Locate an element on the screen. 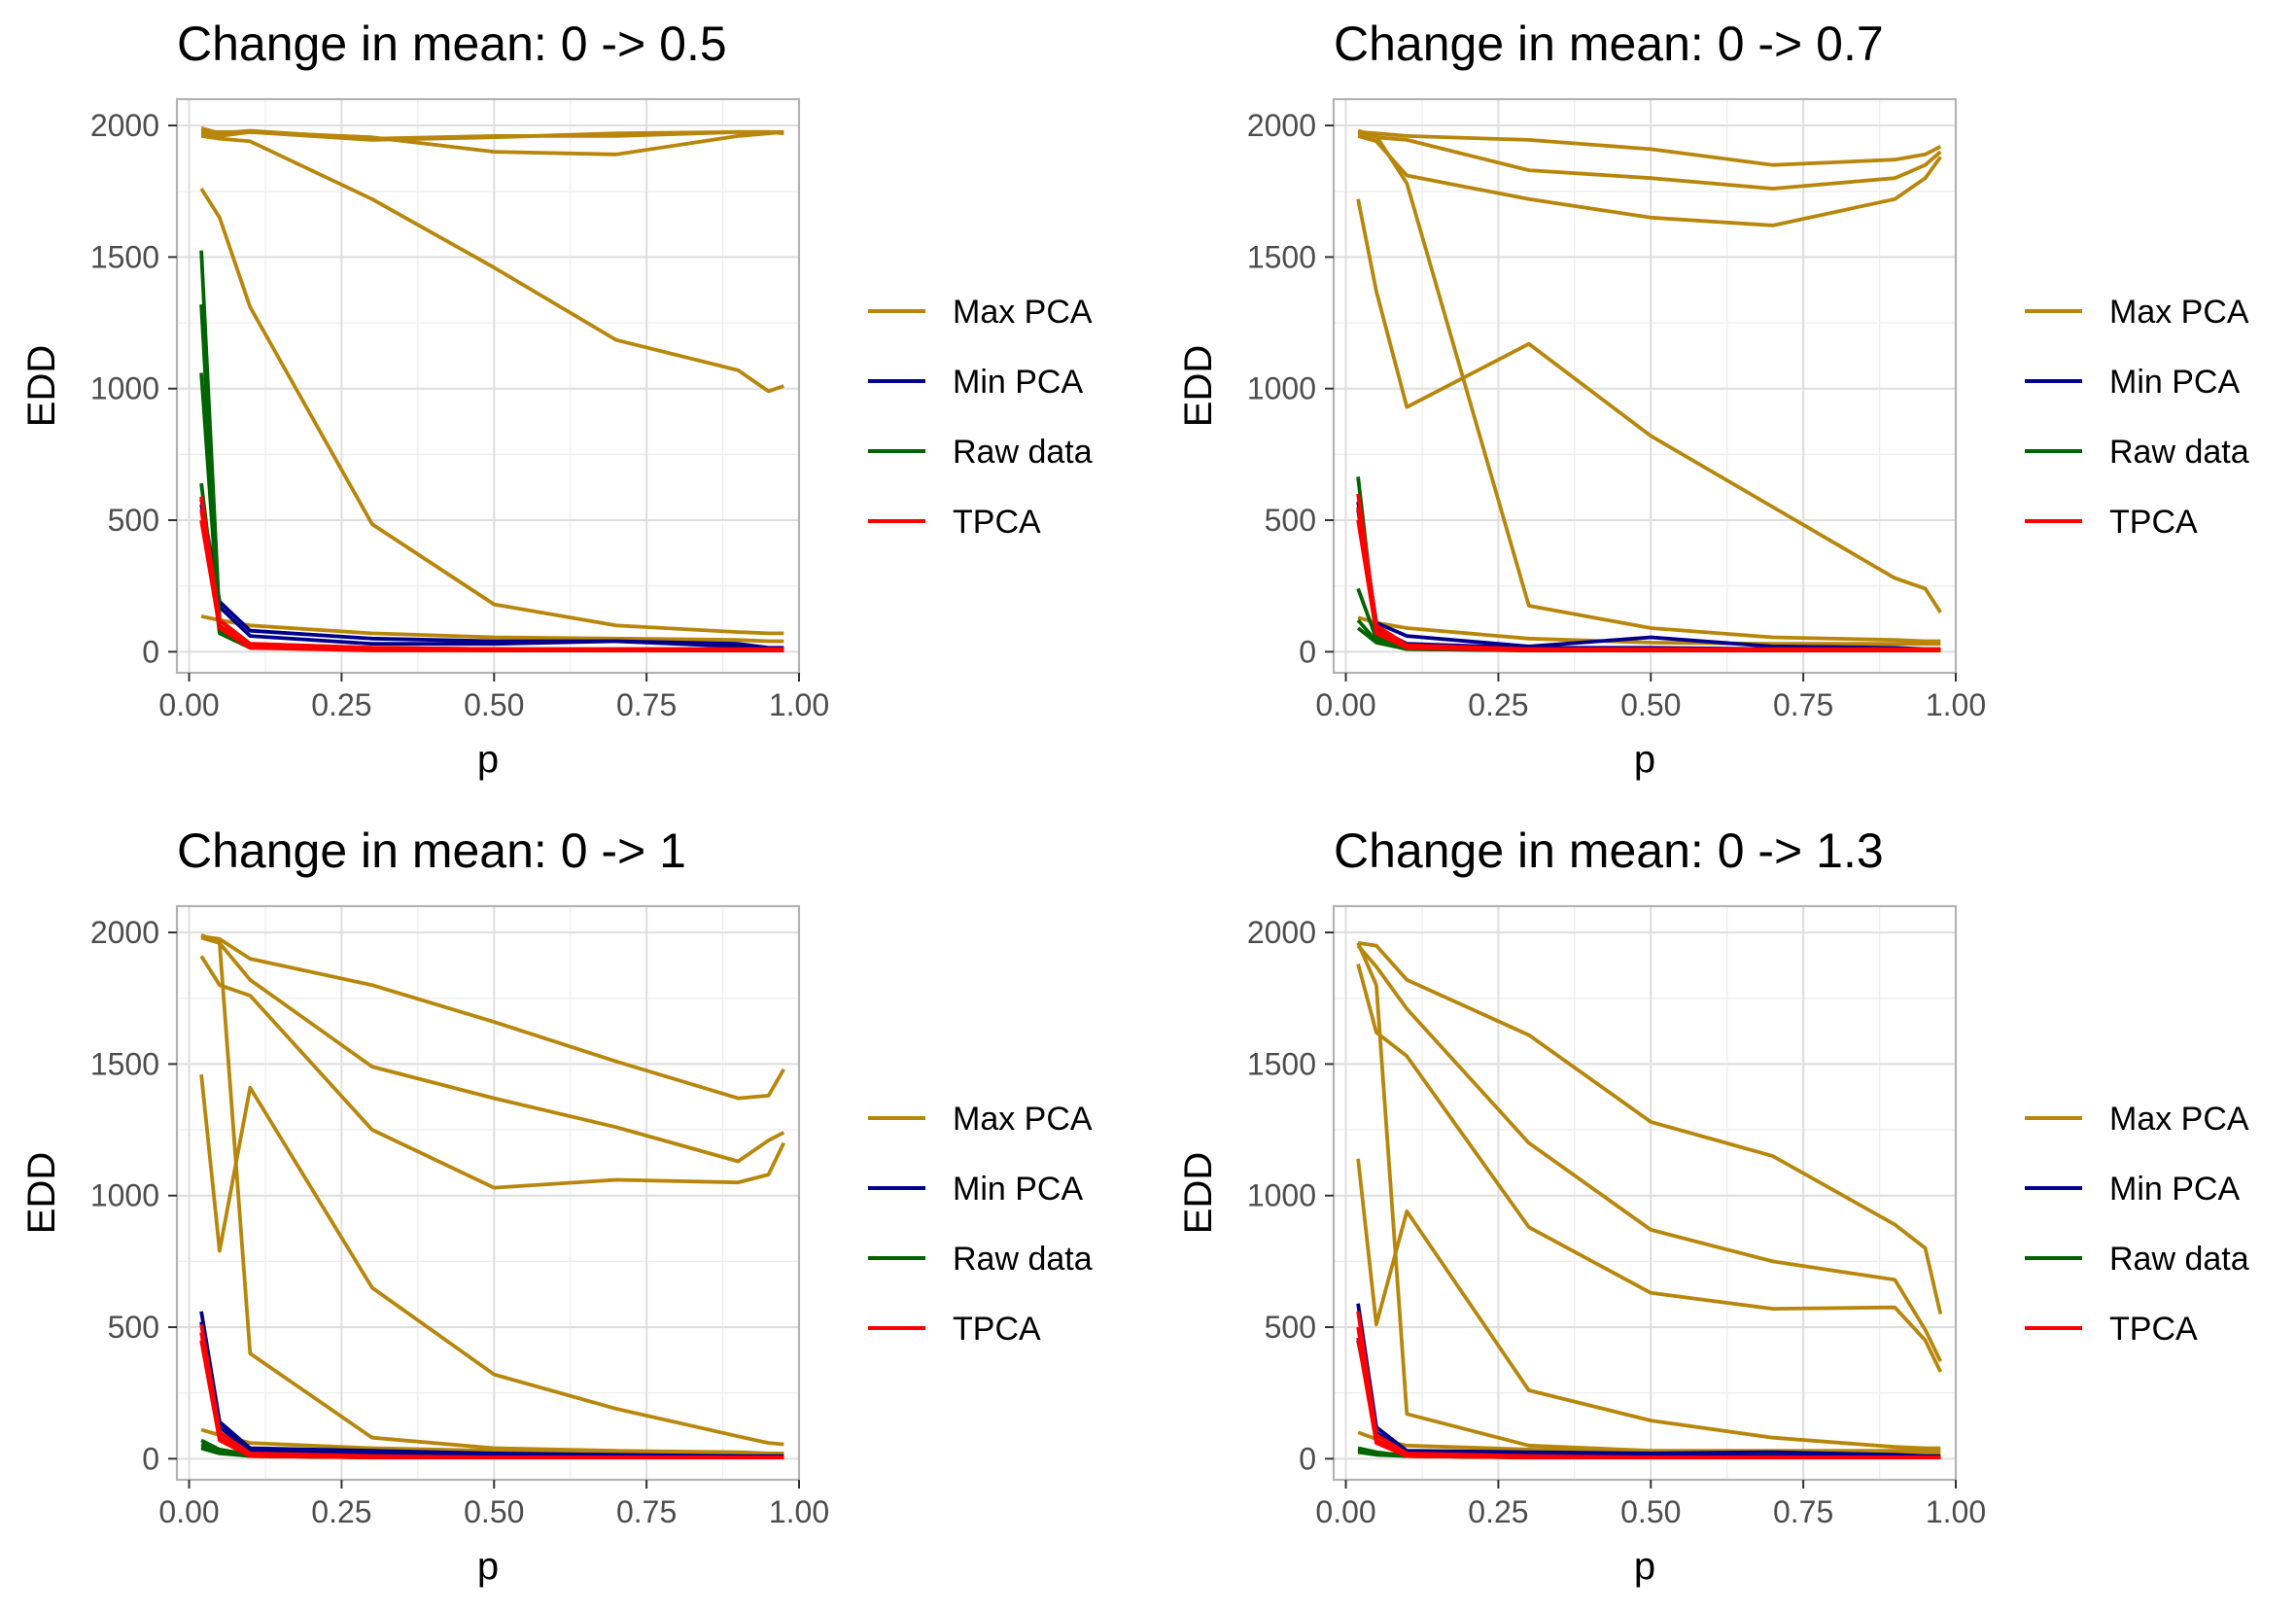 The width and height of the screenshot is (2296, 1612). chart-title: Change in mean: 0 -> 1.3 is located at coordinates (1609, 851).